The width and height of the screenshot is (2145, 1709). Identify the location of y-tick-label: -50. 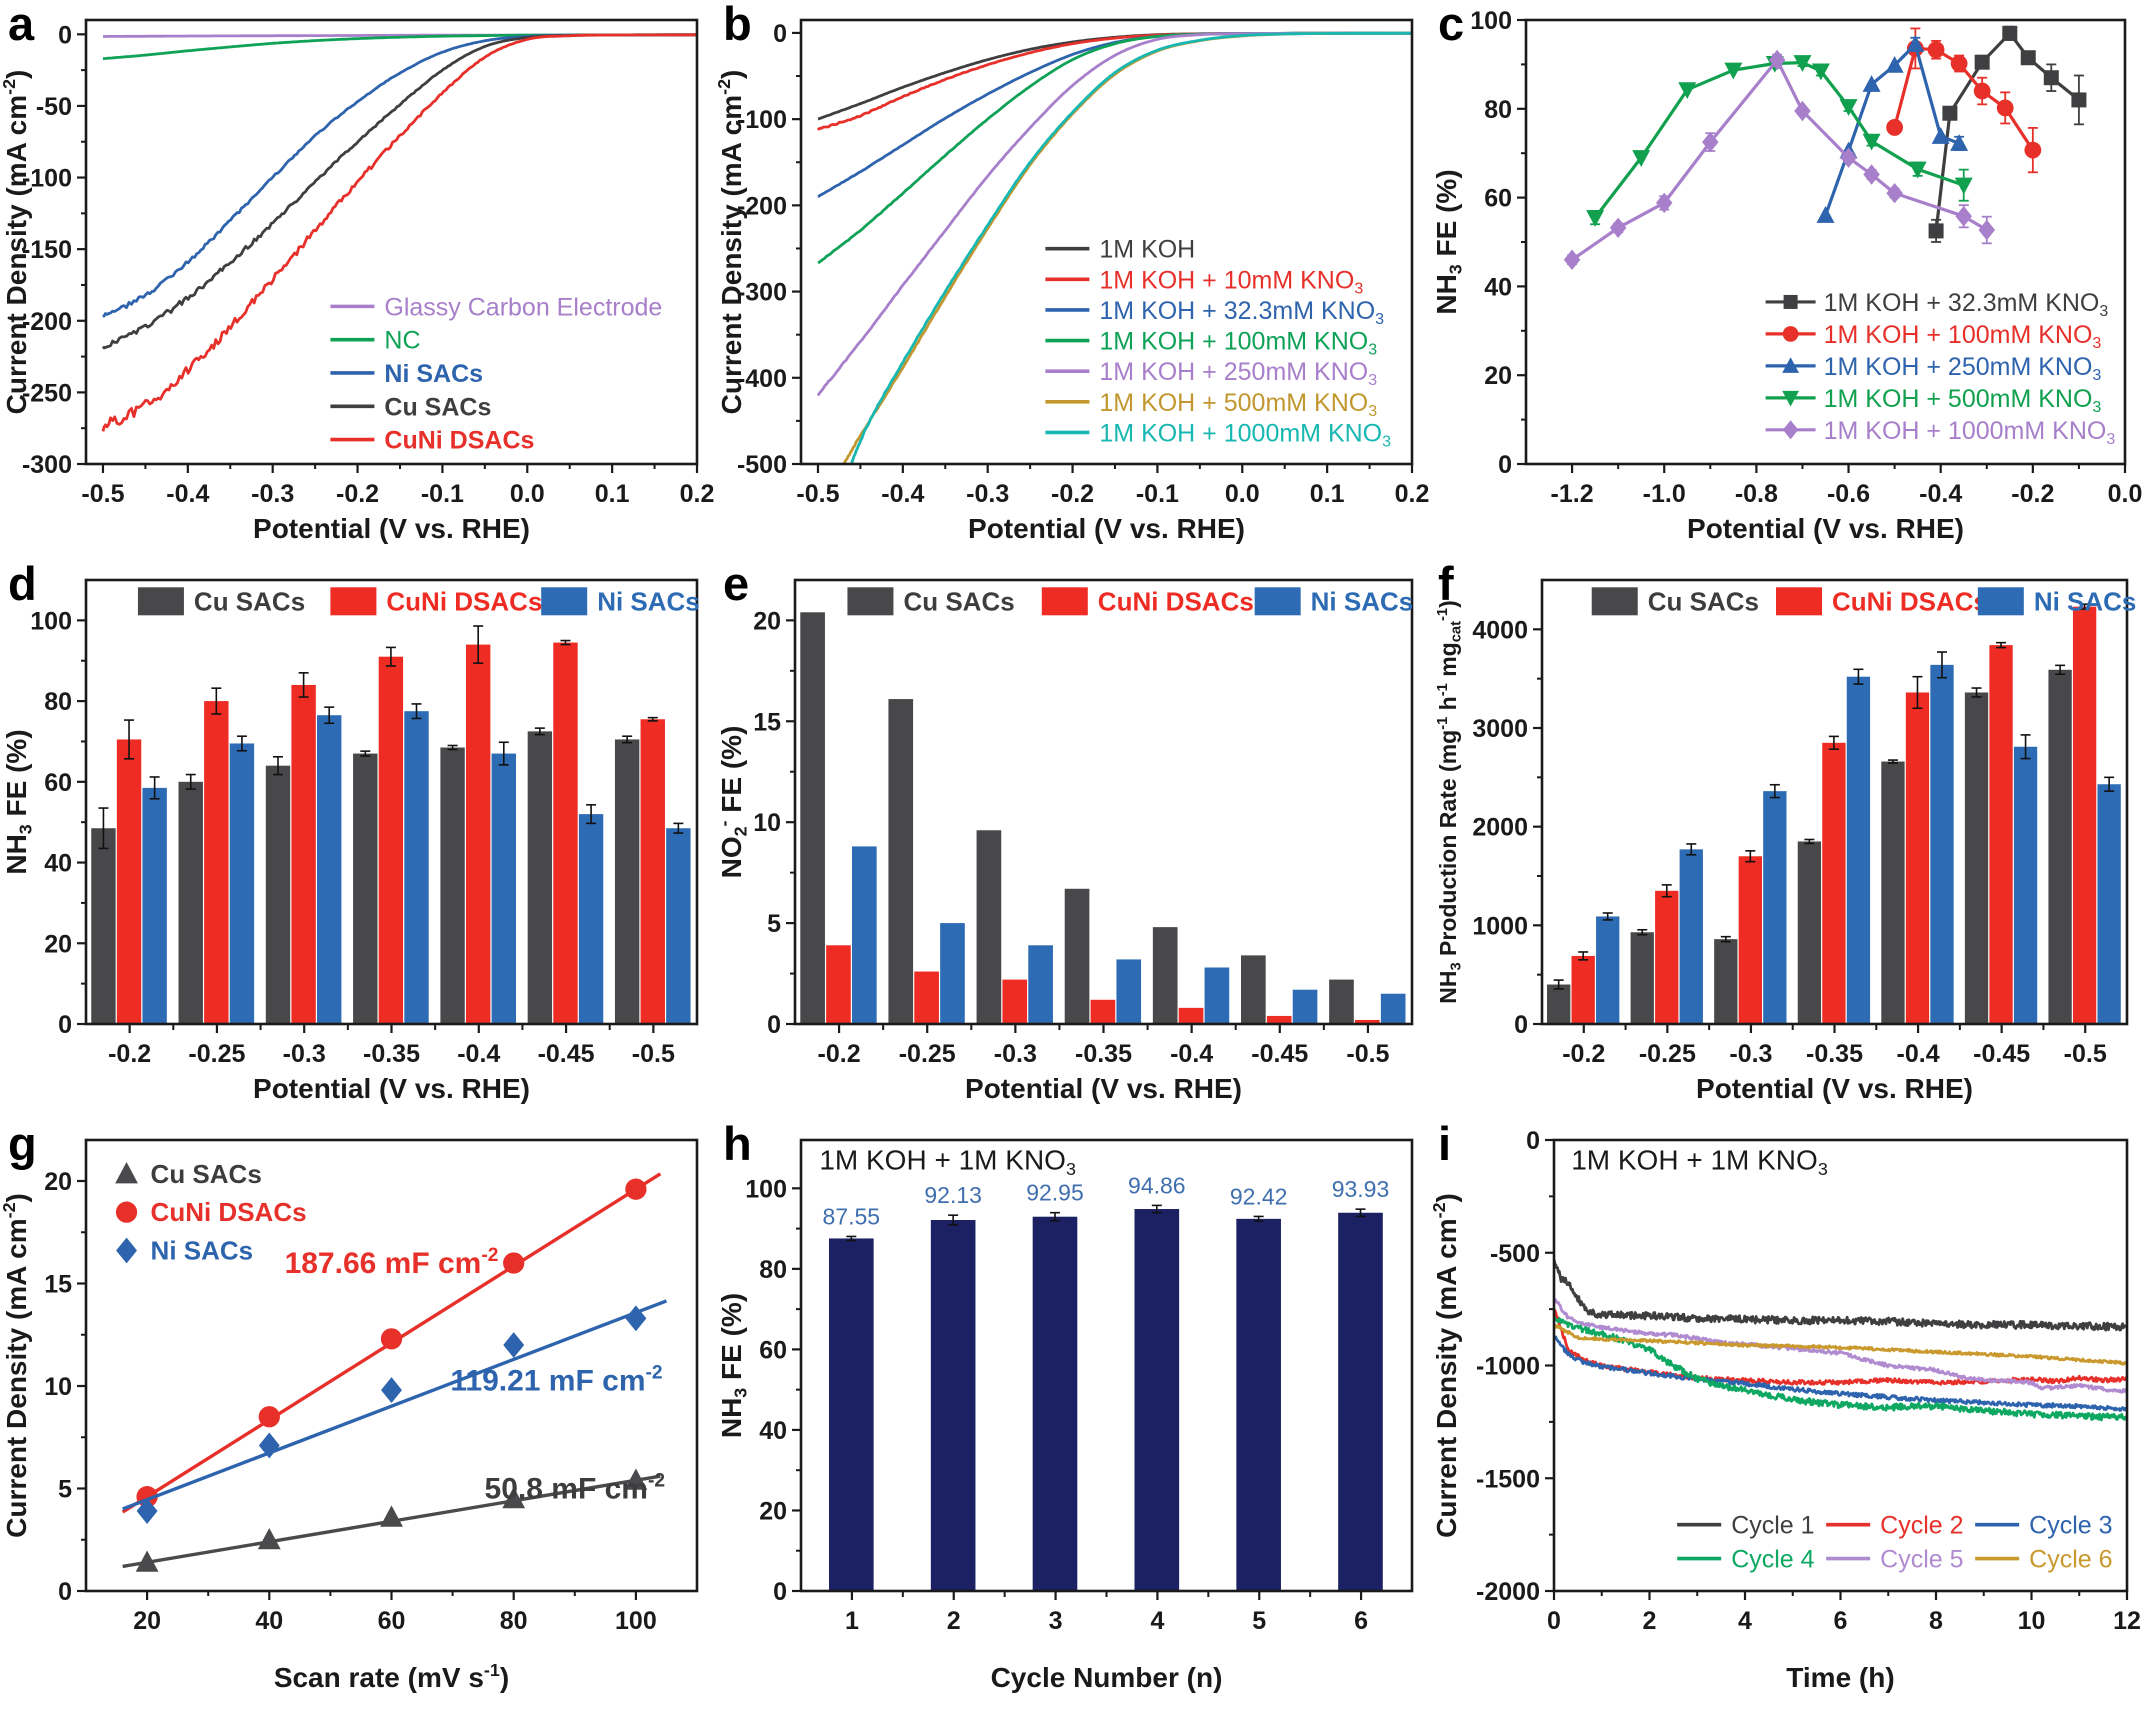
(54, 107).